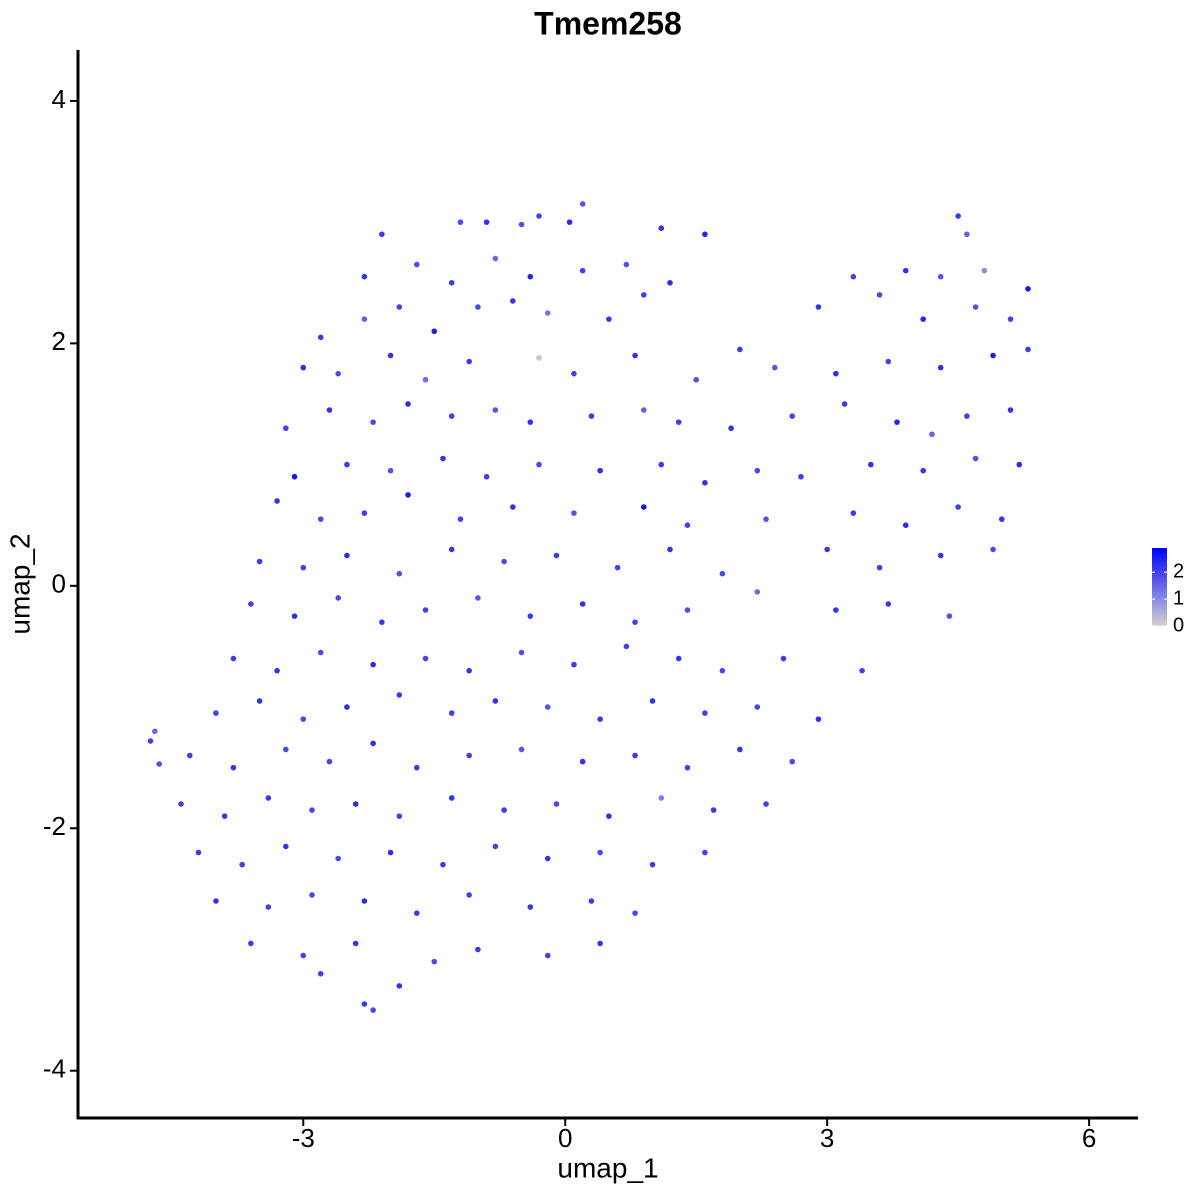  I want to click on x-tick-label: 0, so click(565, 1138).